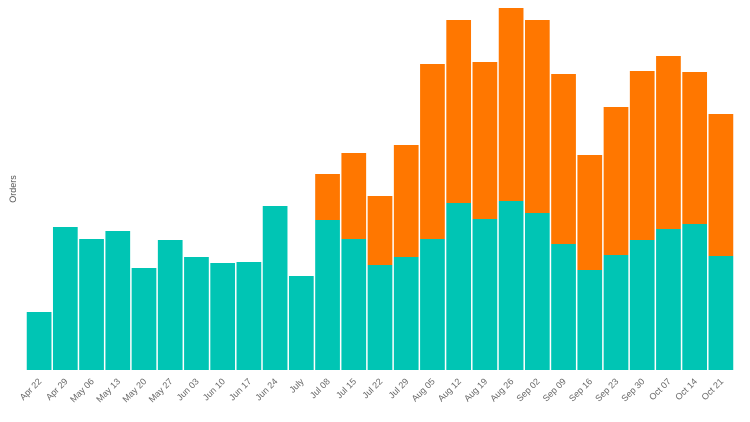 The height and width of the screenshot is (422, 750). I want to click on x-tick-label: Jul 29, so click(399, 388).